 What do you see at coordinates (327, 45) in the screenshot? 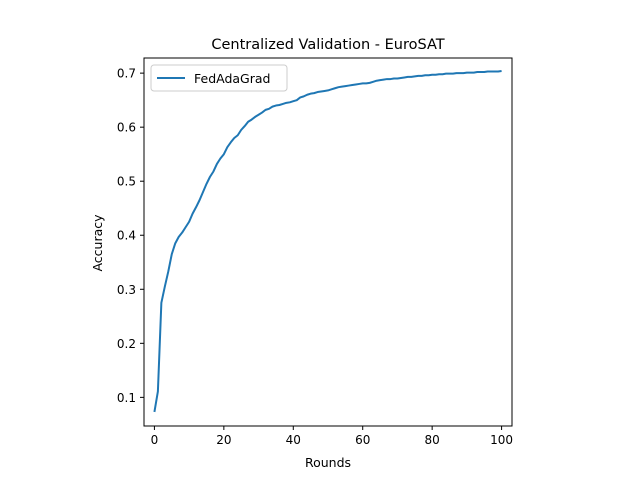
I see `chart-title: Centralized Validation - EuroSAT` at bounding box center [327, 45].